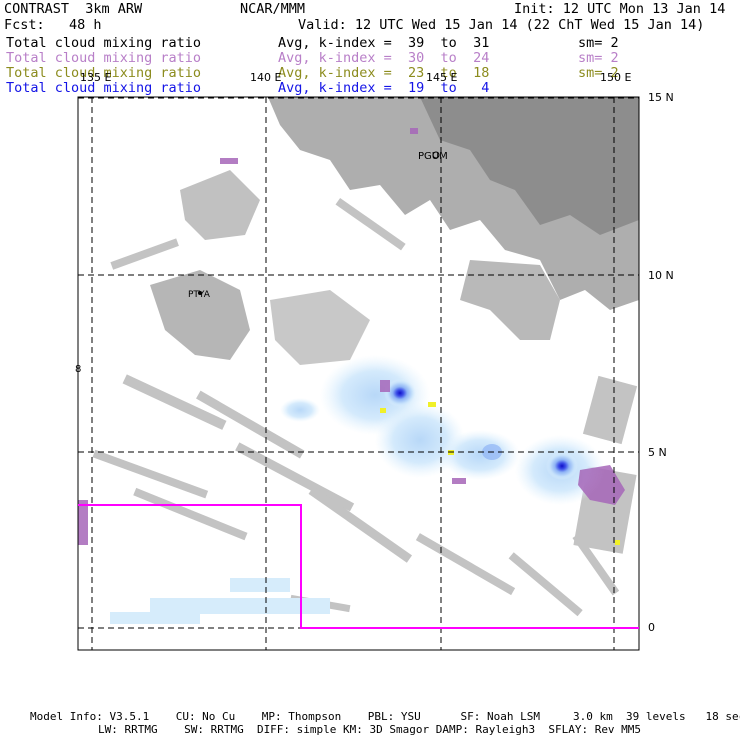  Describe the element at coordinates (598, 73) in the screenshot. I see `legend-sm-3: sm= 2` at that location.